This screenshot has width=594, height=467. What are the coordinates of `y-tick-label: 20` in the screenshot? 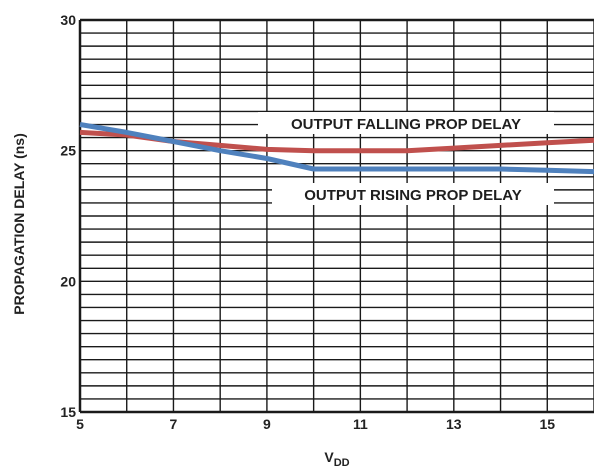 It's located at (68, 281).